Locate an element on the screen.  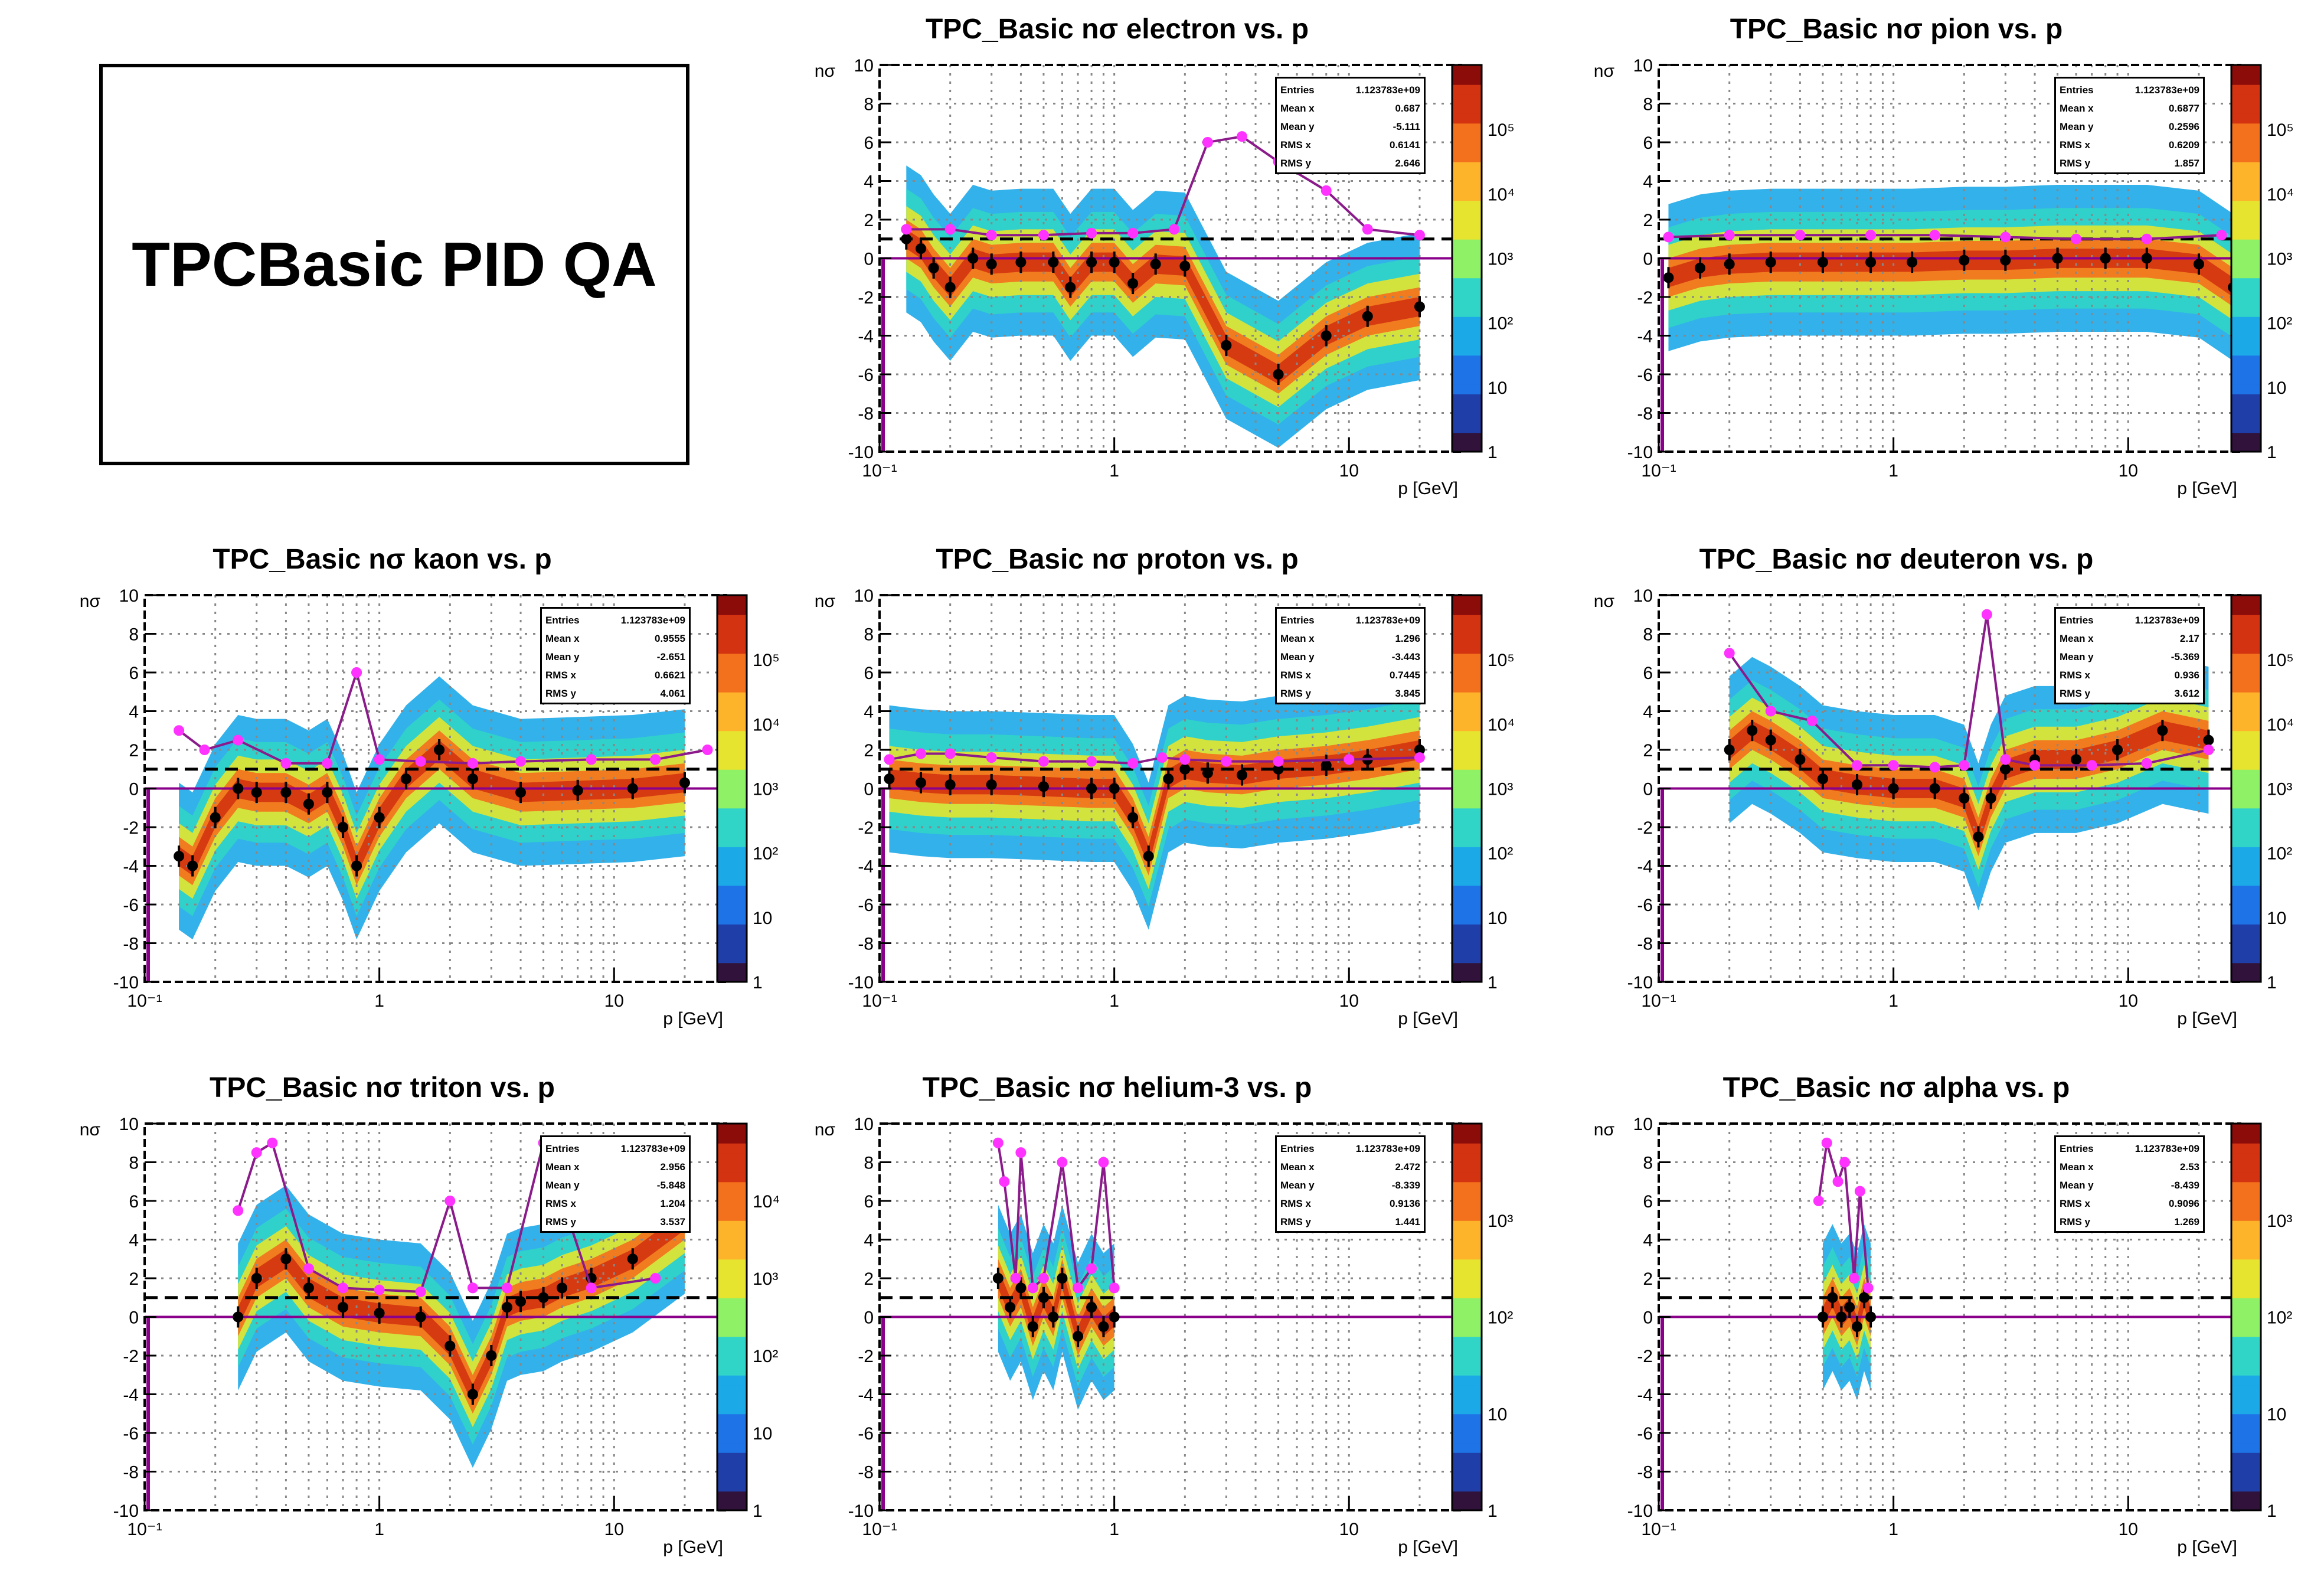
stats-label: Mean x is located at coordinates (562, 638).